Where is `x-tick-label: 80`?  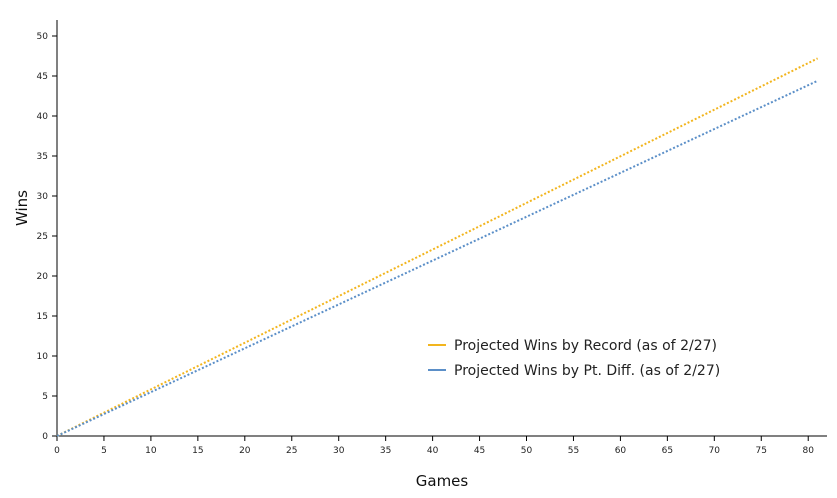
x-tick-label: 80 is located at coordinates (808, 451).